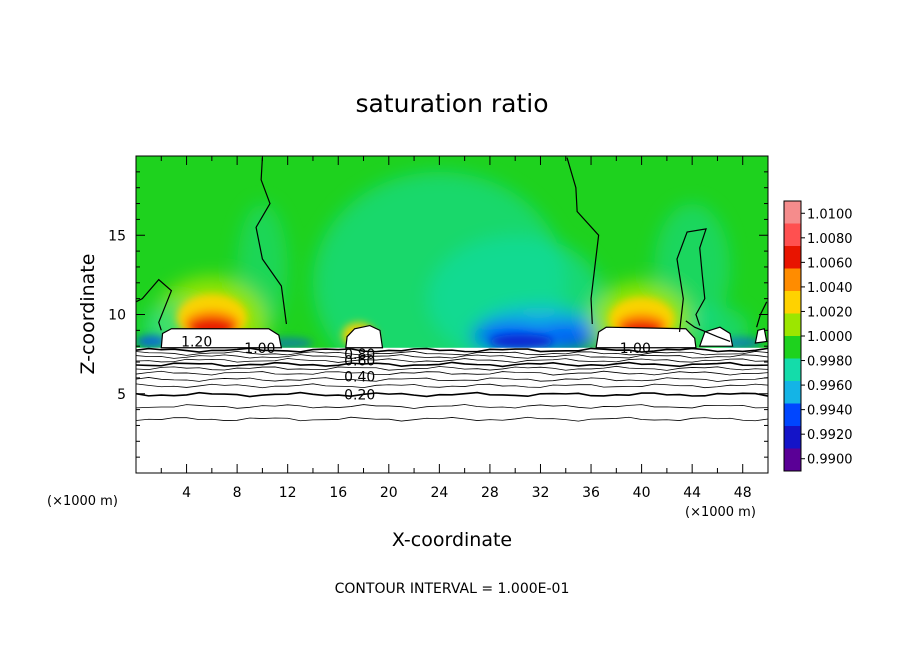 This screenshot has width=904, height=654. Describe the element at coordinates (830, 460) in the screenshot. I see `colorbar-label: 0.9900` at that location.